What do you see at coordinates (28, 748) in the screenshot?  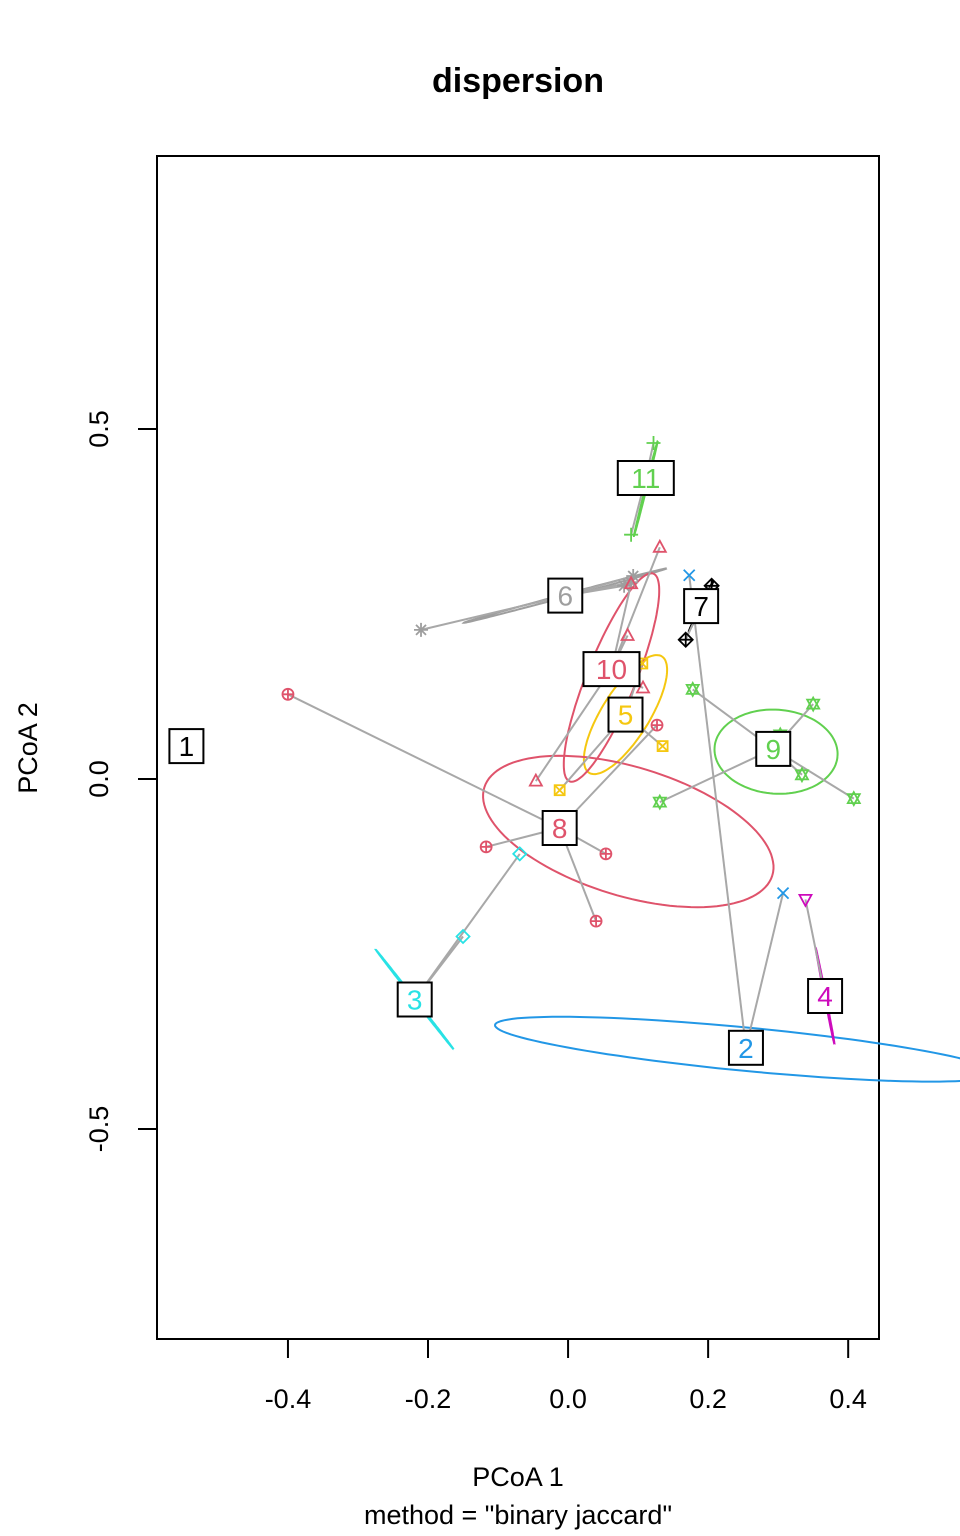 I see `y-axis-label: PCoA 2` at bounding box center [28, 748].